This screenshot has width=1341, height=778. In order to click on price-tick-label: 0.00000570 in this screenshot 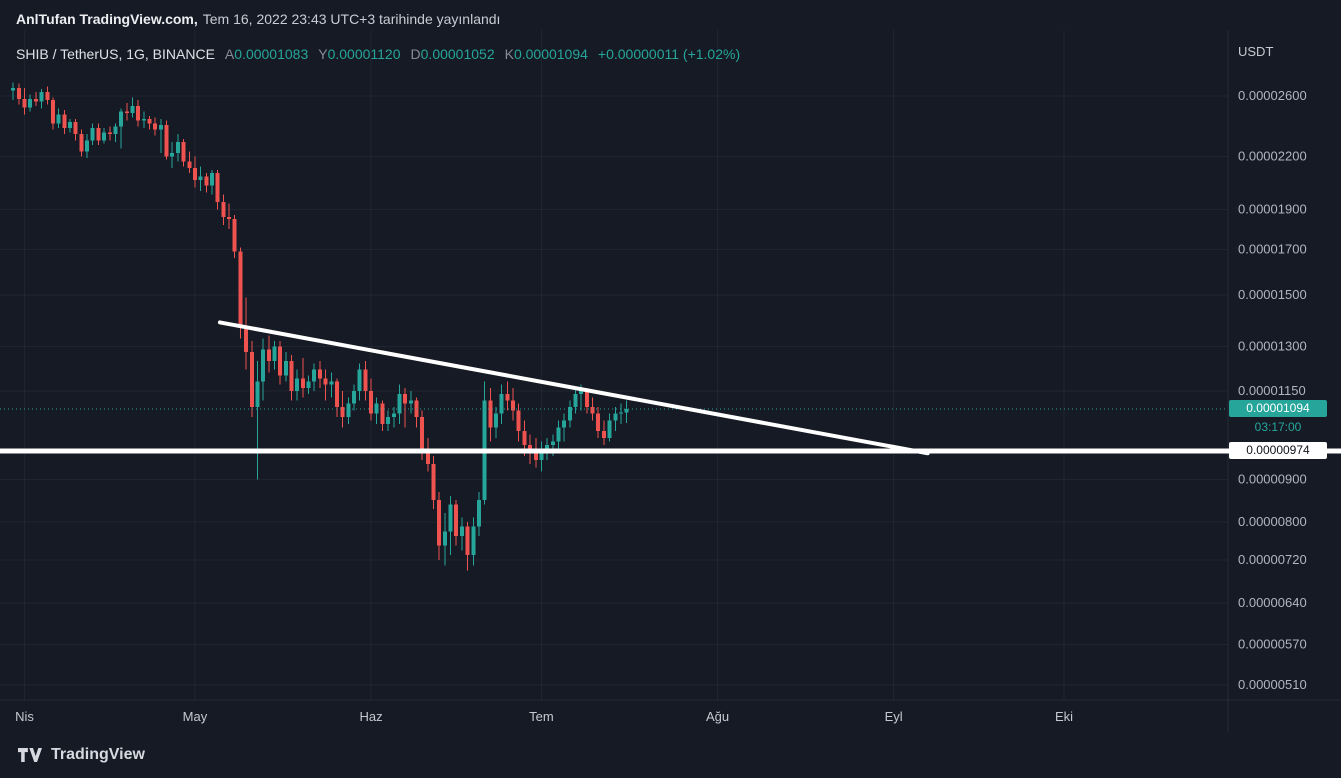, I will do `click(1272, 644)`.